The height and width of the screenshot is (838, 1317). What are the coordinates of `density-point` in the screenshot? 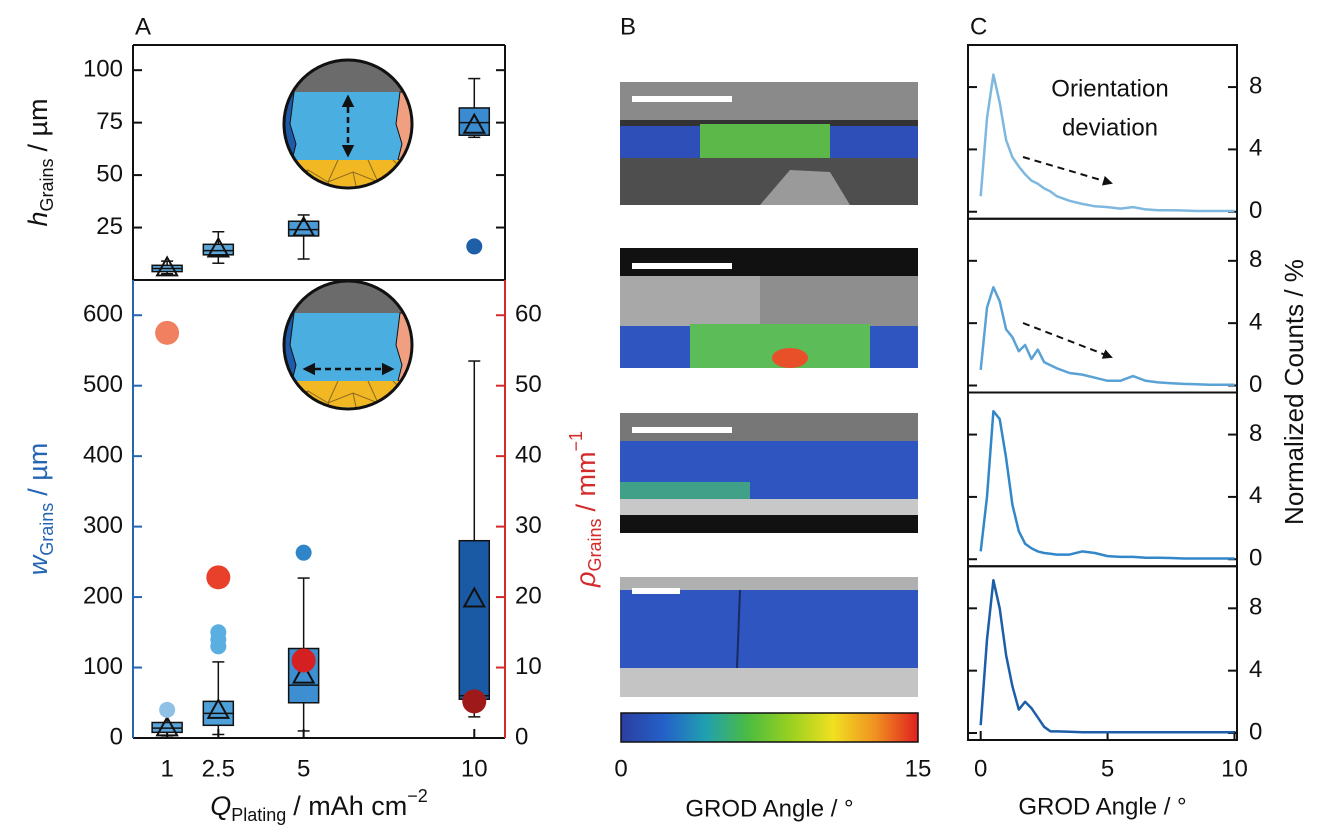 It's located at (218, 577).